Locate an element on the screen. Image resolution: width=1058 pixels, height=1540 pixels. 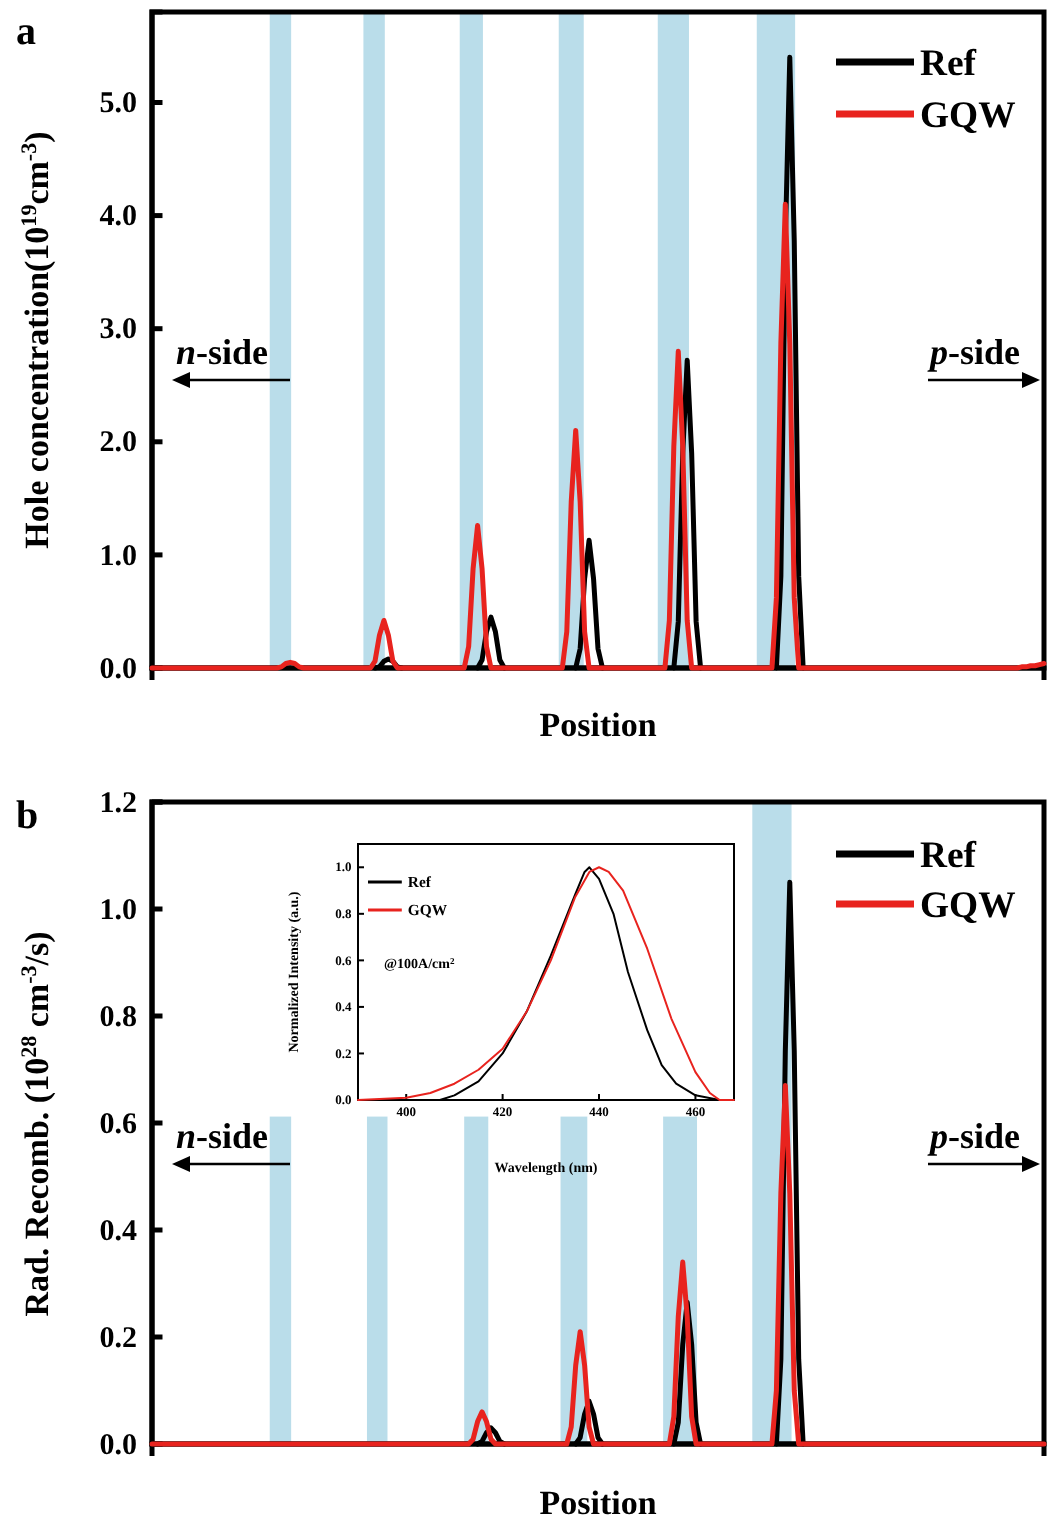
chart-title: b is located at coordinates (27, 816).